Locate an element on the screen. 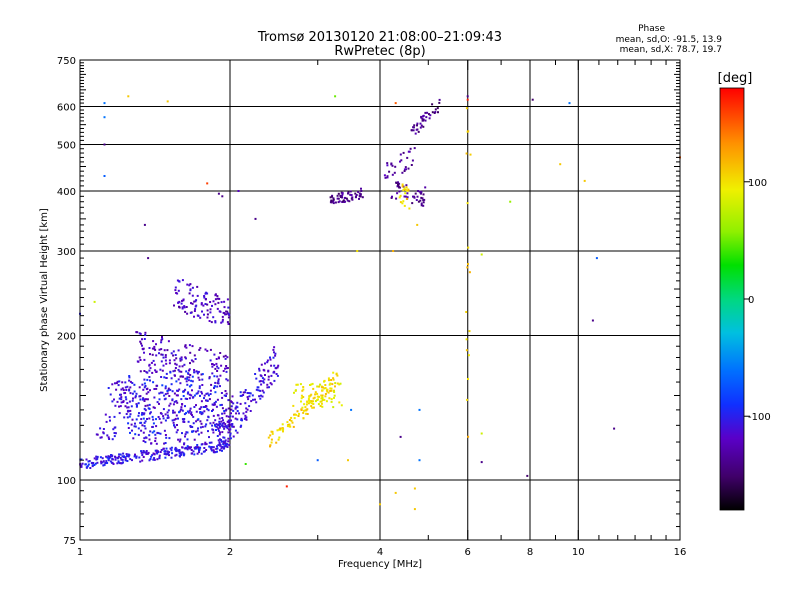 The height and width of the screenshot is (604, 800). y-axis-label: Stationary phase Virtual Height [km] is located at coordinates (44, 300).